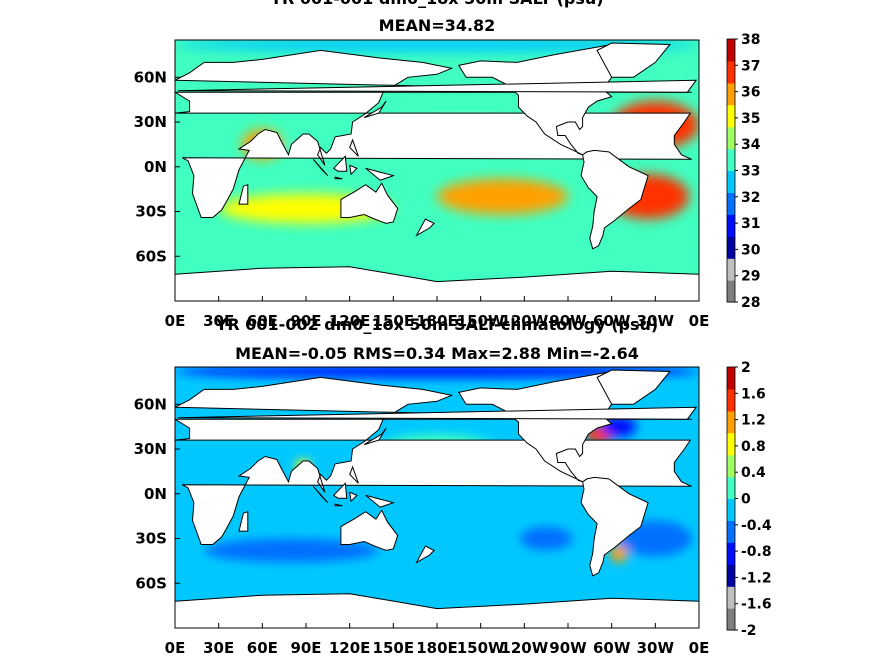 The height and width of the screenshot is (656, 875). I want to click on latitude-ticks: 60N 30N 0N 30S 60S, so click(157, 166).